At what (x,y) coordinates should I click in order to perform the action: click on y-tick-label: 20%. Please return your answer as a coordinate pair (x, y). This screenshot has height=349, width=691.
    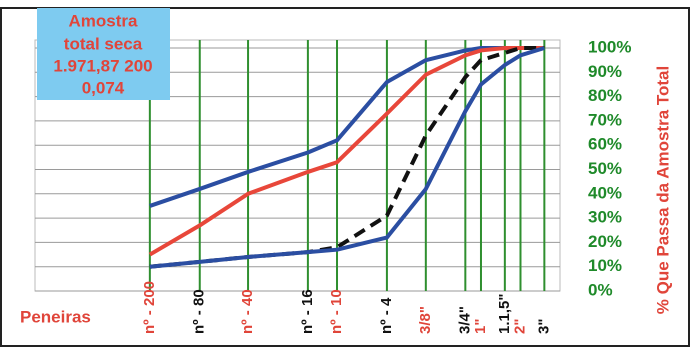
    Looking at the image, I should click on (605, 241).